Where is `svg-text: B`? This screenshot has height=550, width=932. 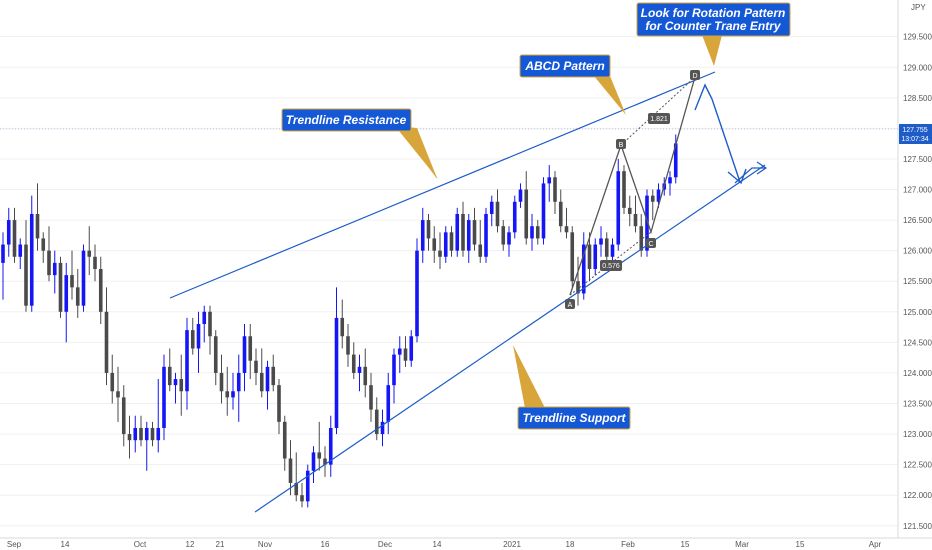 svg-text: B is located at coordinates (621, 145).